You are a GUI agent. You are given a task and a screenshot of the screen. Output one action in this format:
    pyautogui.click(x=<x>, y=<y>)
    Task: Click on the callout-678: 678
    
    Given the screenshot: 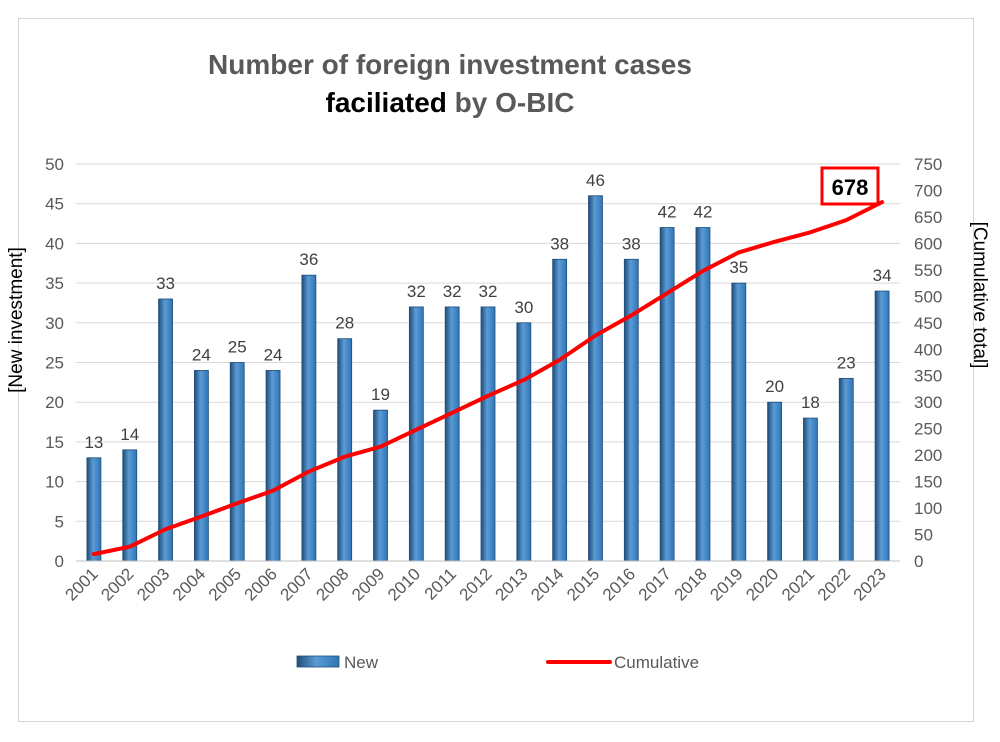 What is the action you would take?
    pyautogui.click(x=850, y=186)
    